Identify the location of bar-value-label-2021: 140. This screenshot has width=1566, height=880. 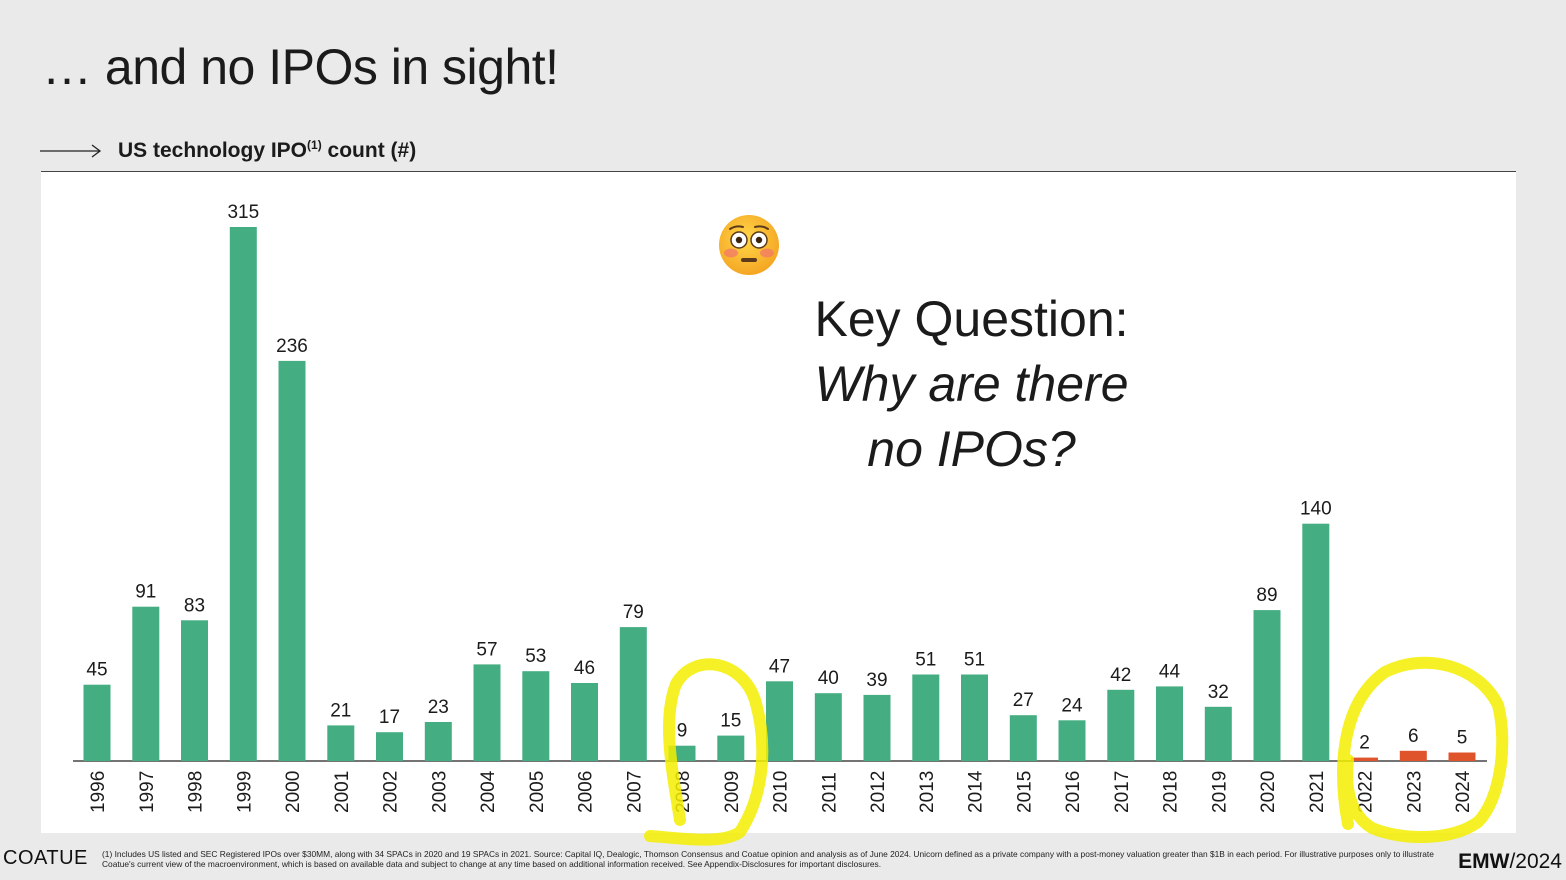
(1316, 509).